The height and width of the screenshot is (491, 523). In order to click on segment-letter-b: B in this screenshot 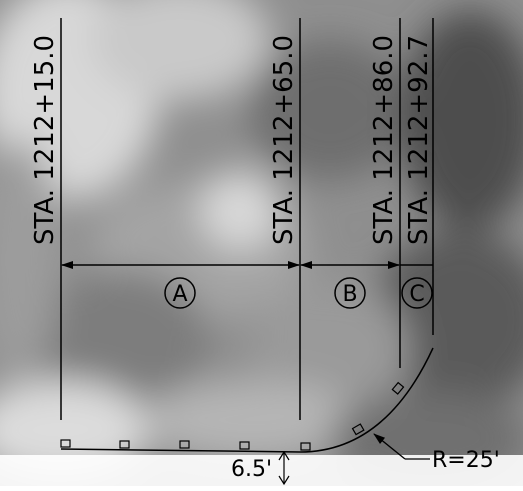, I will do `click(349, 294)`.